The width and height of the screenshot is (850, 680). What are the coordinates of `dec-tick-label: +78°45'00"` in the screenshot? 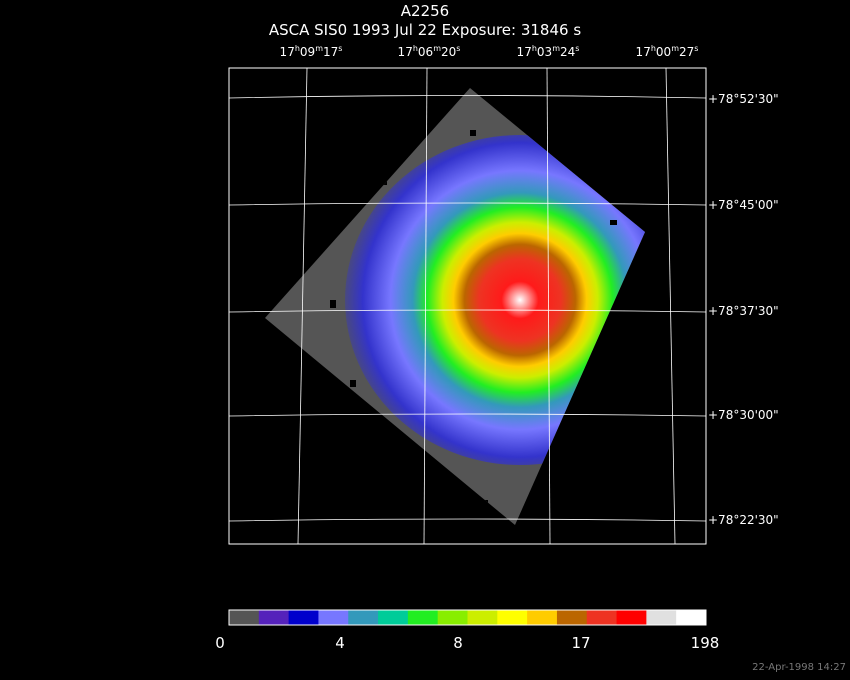 It's located at (743, 205).